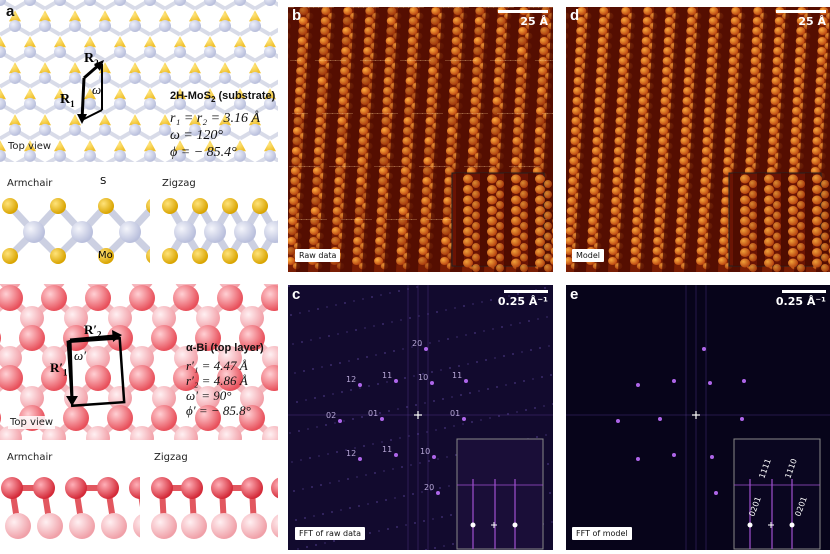 Image resolution: width=830 pixels, height=554 pixels. Describe the element at coordinates (501, 222) in the screenshot. I see `stm-inset` at that location.